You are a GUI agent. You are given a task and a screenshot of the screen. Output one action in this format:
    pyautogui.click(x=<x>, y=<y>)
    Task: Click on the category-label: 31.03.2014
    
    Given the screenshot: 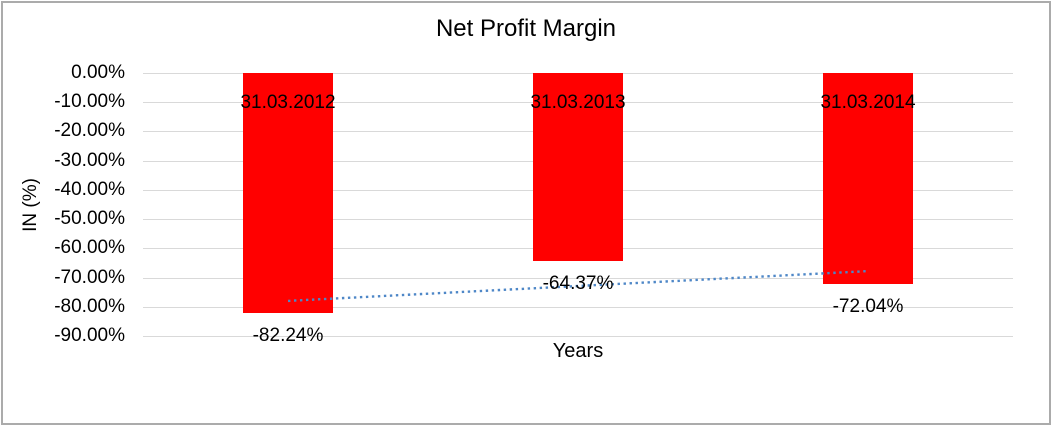 What is the action you would take?
    pyautogui.click(x=868, y=102)
    